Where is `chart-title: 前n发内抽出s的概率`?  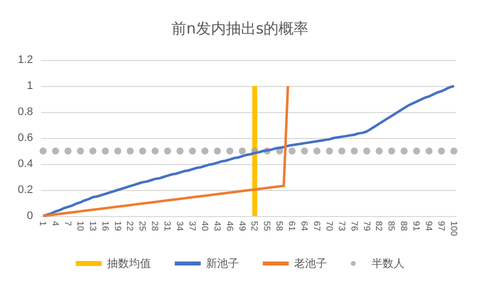 chart-title: 前n发内抽出s的概率 is located at coordinates (240, 29).